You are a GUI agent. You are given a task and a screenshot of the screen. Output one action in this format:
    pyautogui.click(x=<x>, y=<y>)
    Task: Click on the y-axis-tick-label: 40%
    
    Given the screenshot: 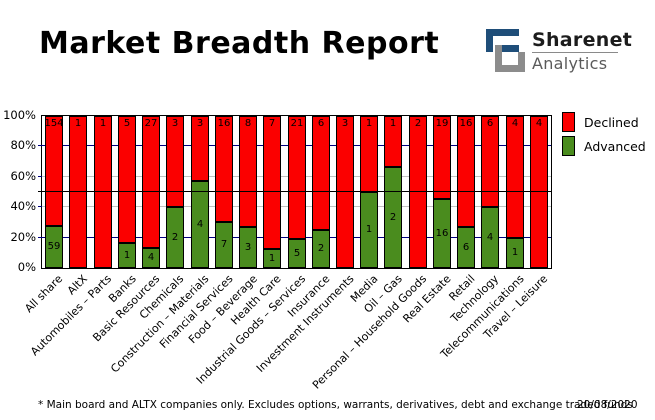 What is the action you would take?
    pyautogui.click(x=23, y=206)
    